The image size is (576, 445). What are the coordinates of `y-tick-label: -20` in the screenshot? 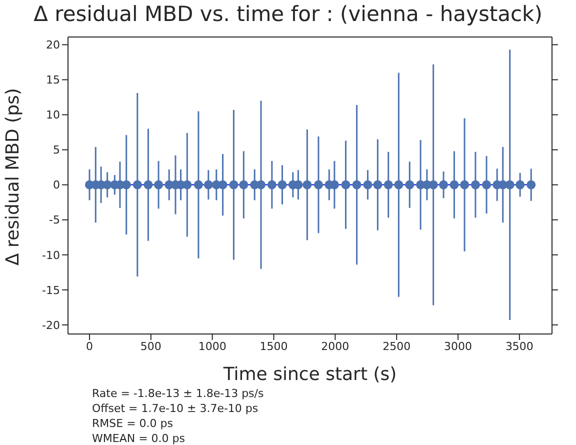 It's located at (51, 325).